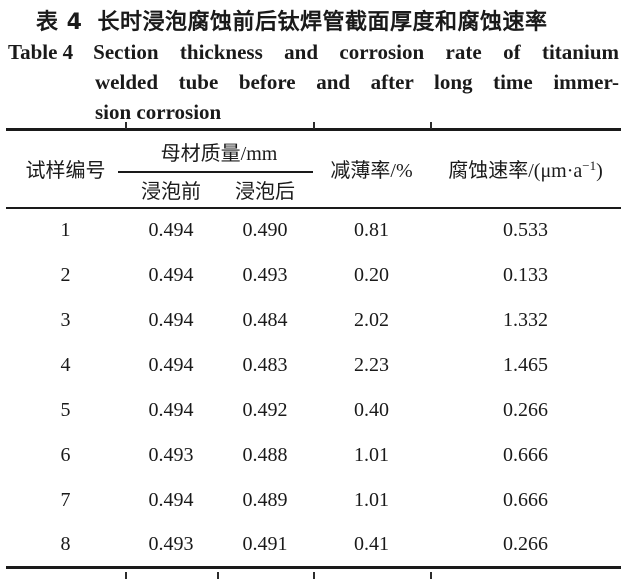 This screenshot has height=588, width=627. Describe the element at coordinates (215, 151) in the screenshot. I see `header-base-material-thickness: 母材质量/mm` at that location.